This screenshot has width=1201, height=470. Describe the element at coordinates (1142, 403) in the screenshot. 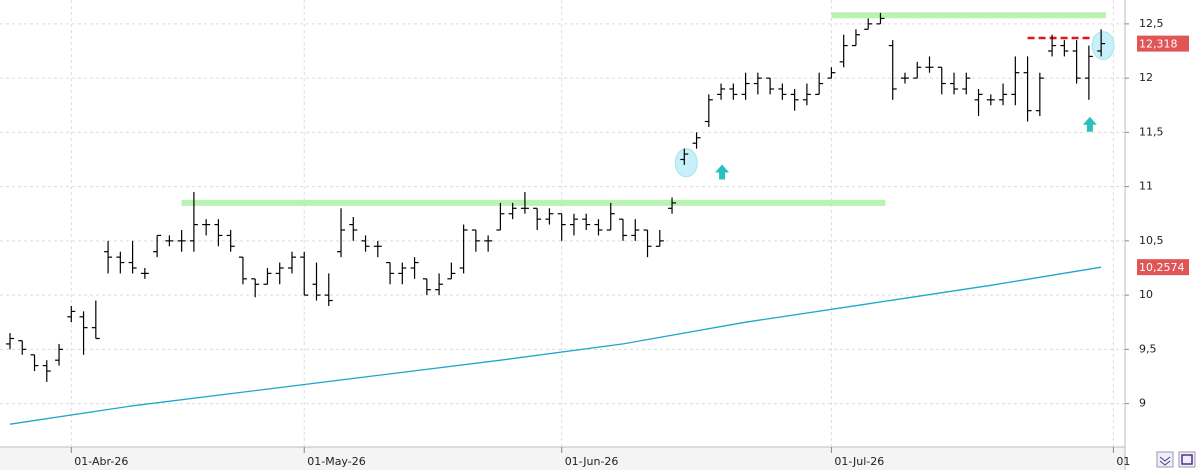

I see `y-tick-label: 9` at that location.